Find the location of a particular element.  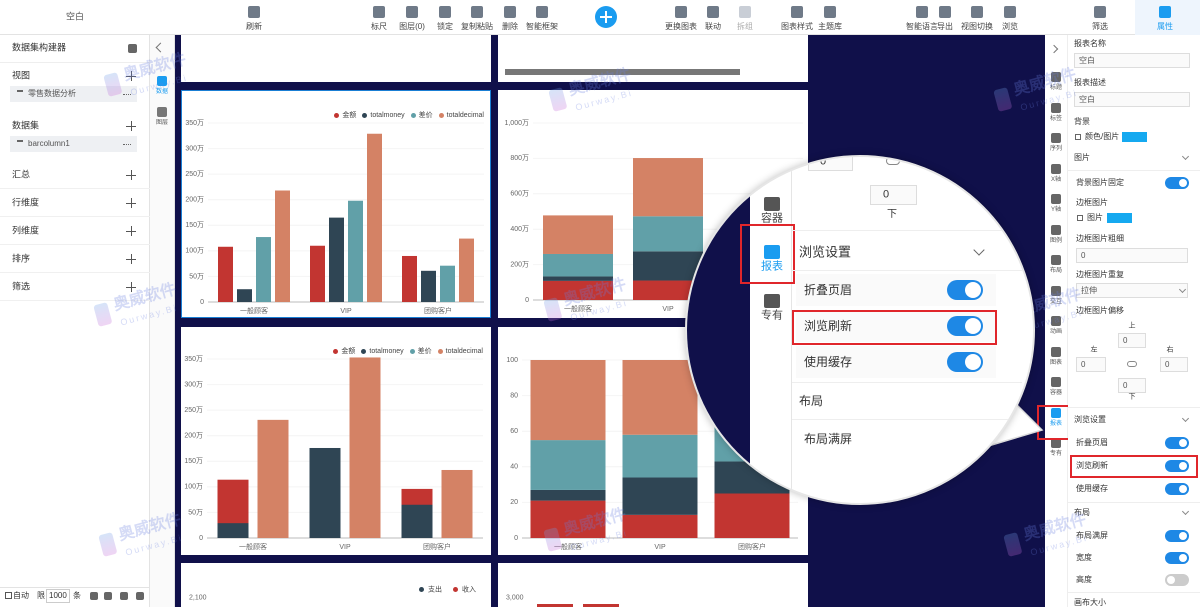

toolbar-button: 刷新 is located at coordinates (254, 26).